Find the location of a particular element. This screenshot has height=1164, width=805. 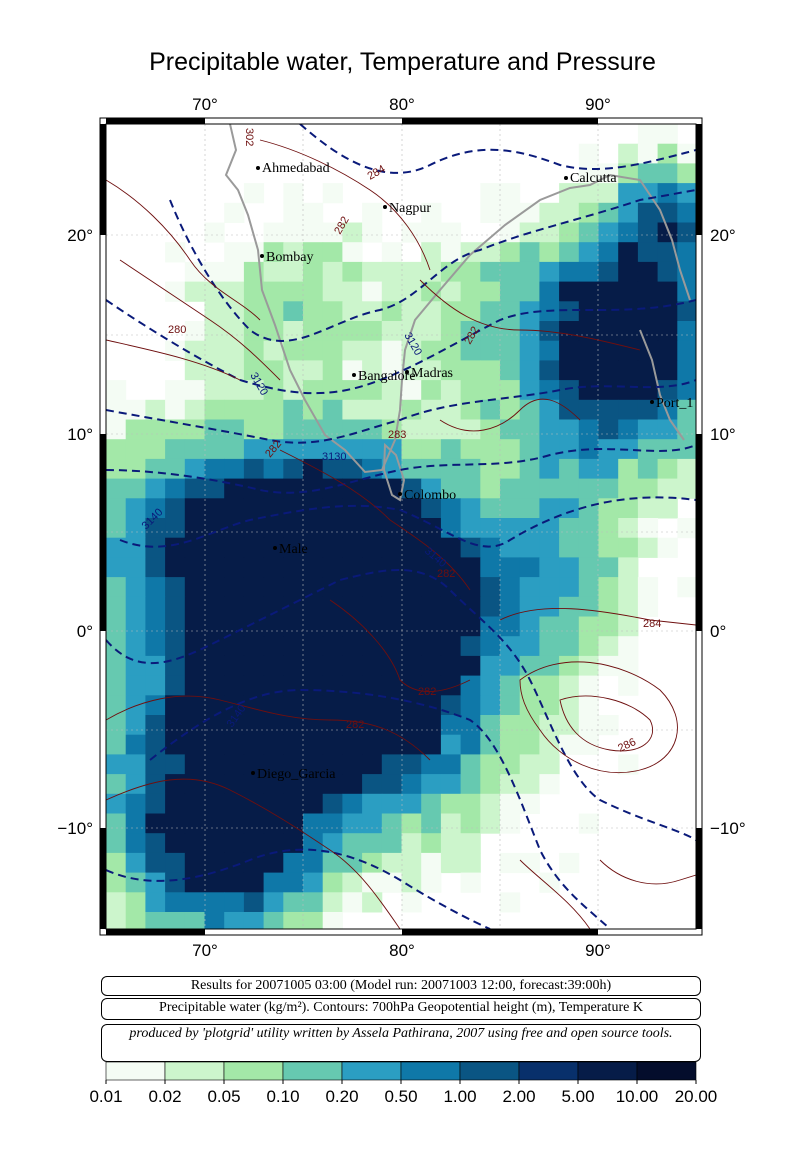

city-label: Colombo is located at coordinates (430, 495).